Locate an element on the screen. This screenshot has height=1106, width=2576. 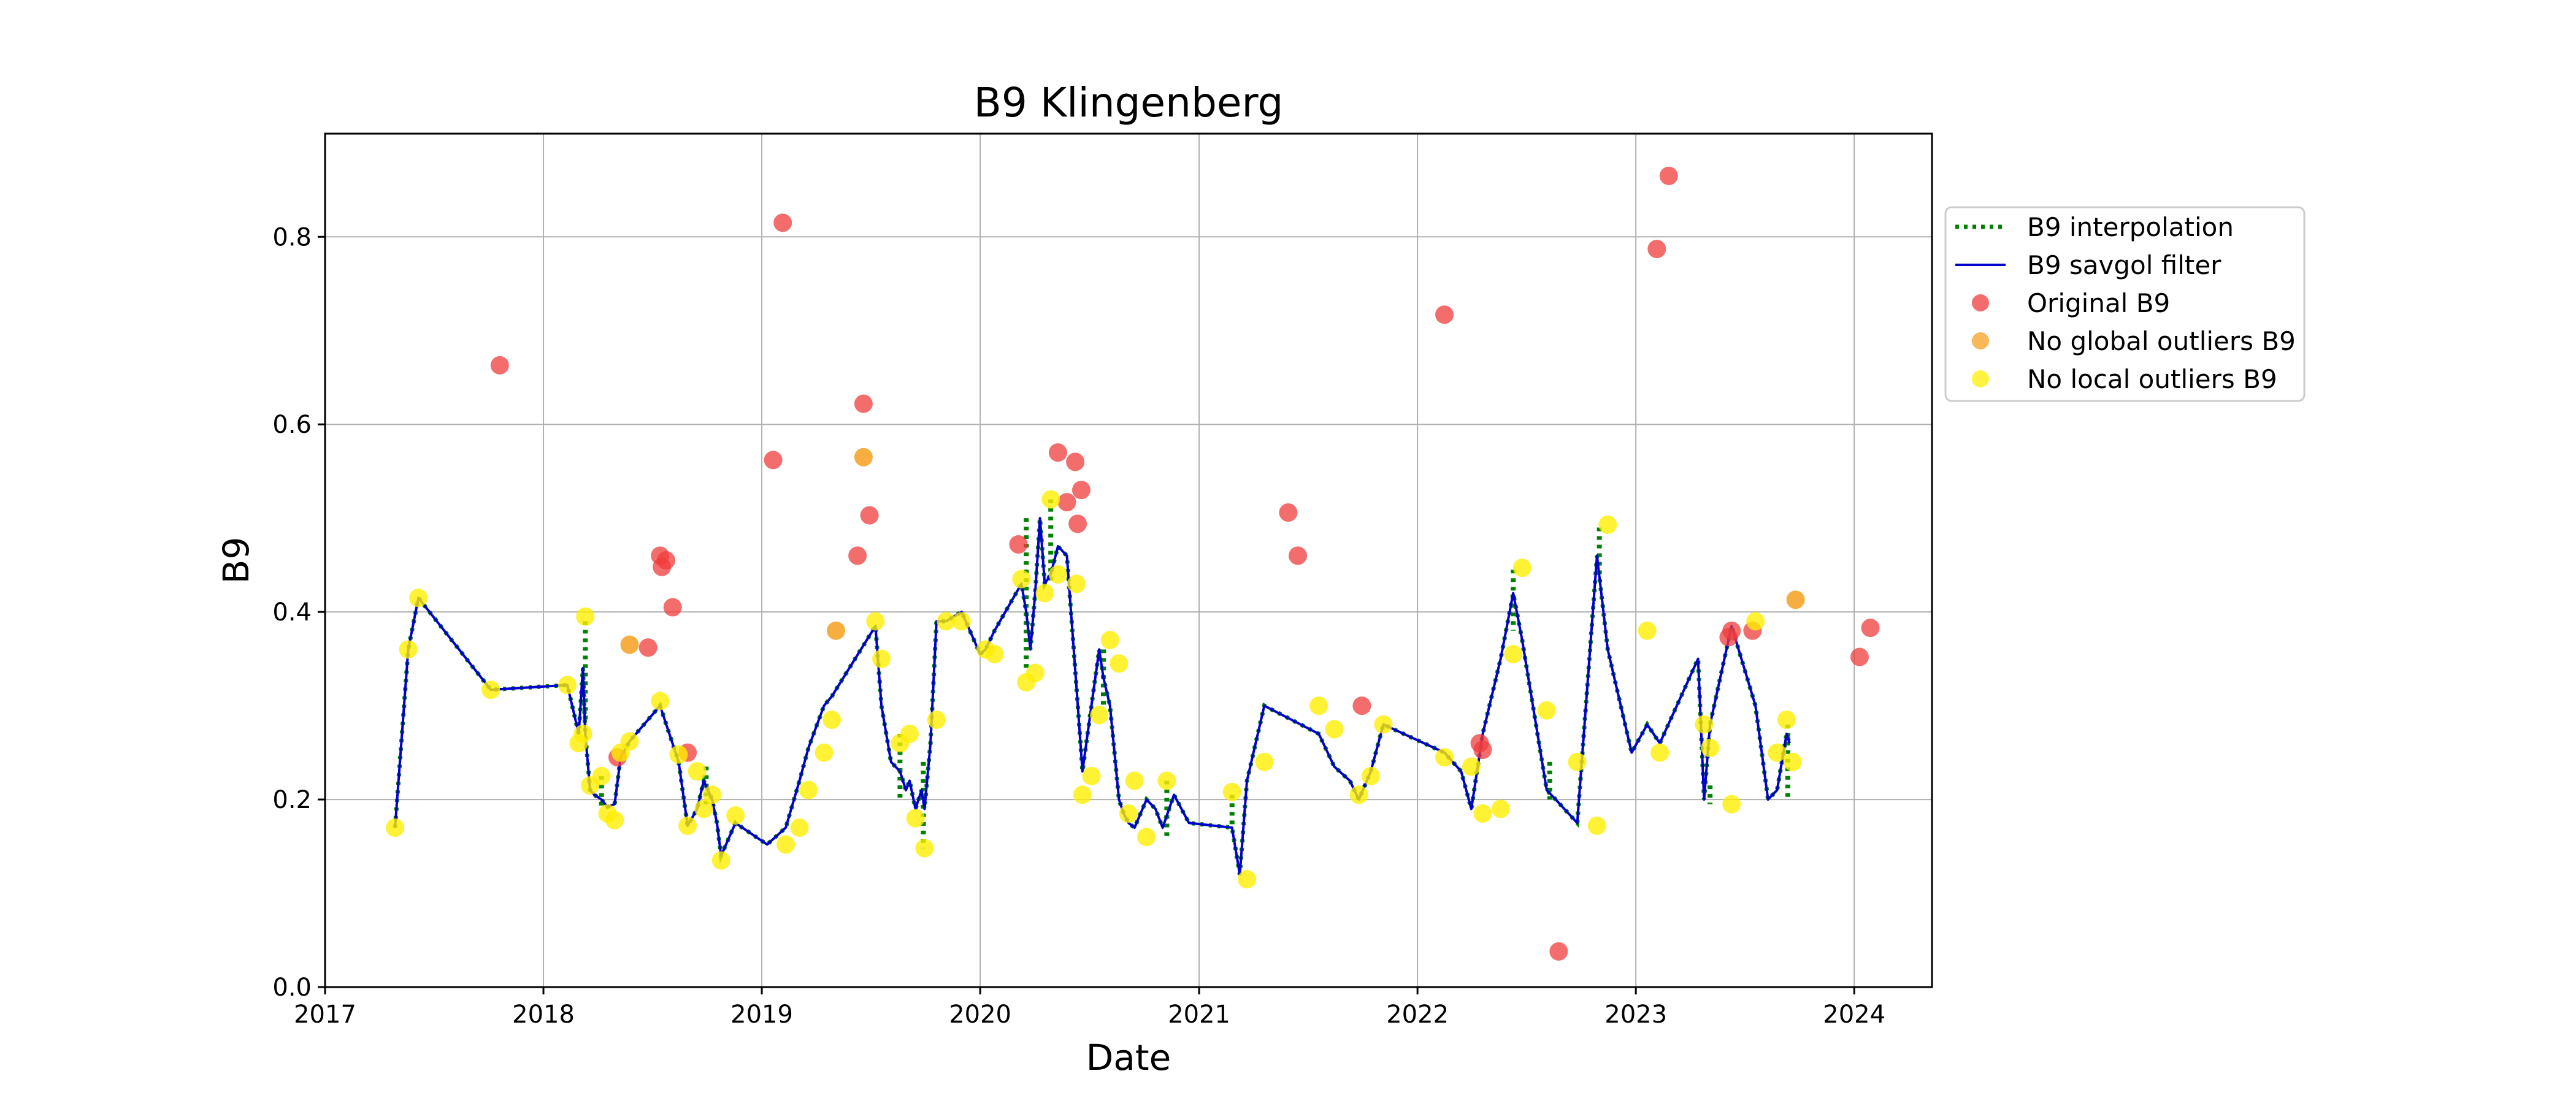
legend-global-swatch is located at coordinates (1980, 340).